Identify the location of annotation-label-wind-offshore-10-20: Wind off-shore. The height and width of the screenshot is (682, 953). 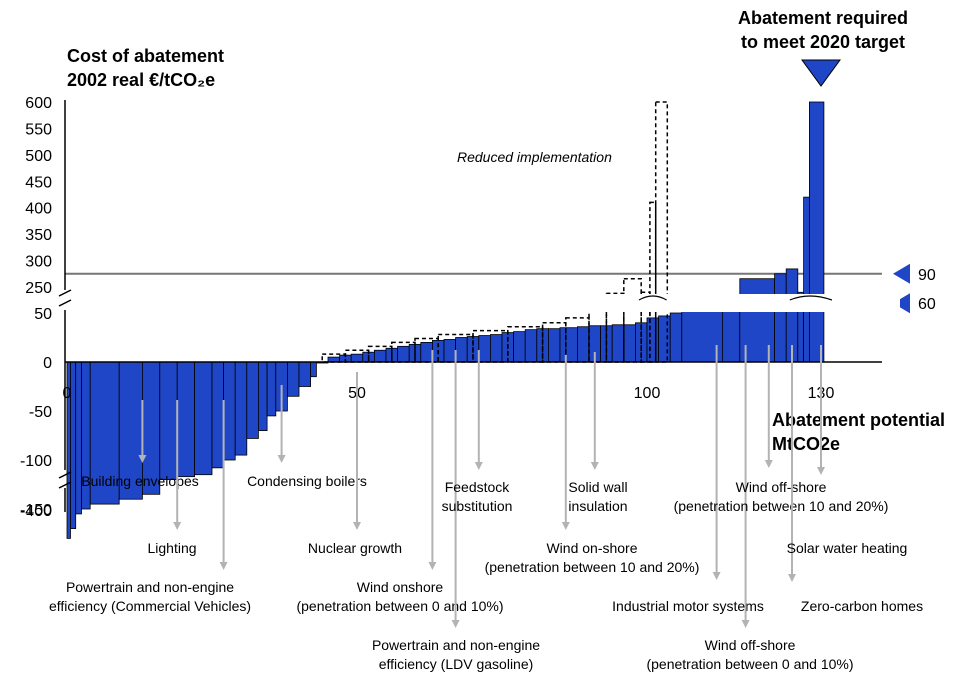
(781, 487).